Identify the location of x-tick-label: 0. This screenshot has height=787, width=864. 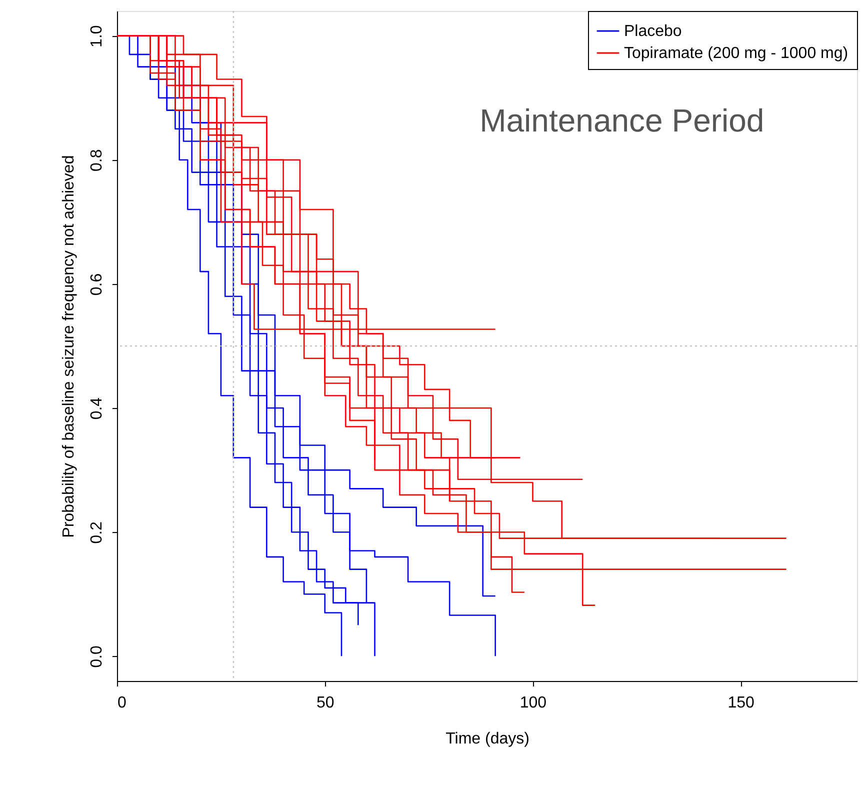
(122, 703).